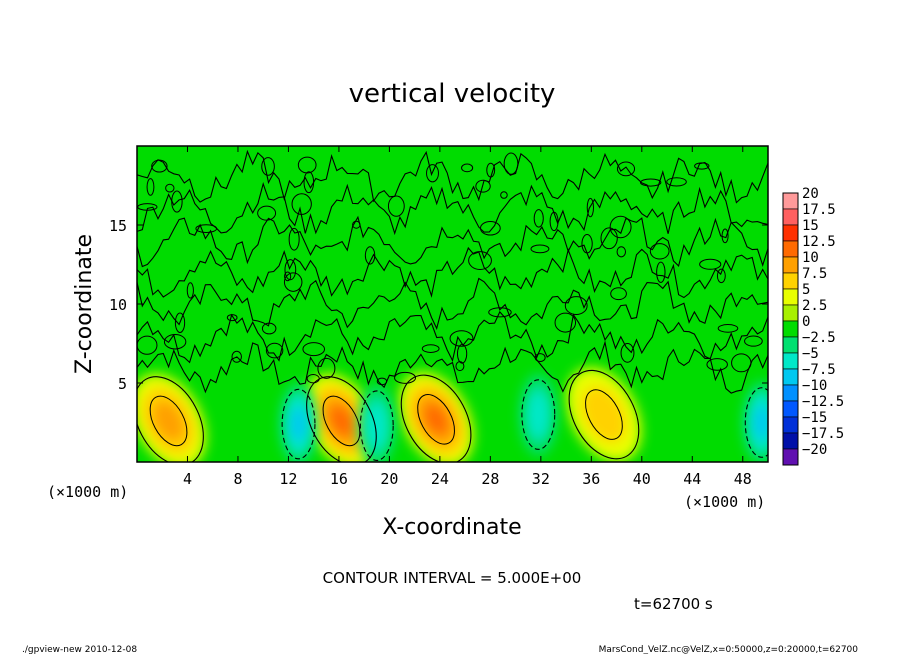 The width and height of the screenshot is (904, 654). I want to click on colorbar-label: −20, so click(814, 450).